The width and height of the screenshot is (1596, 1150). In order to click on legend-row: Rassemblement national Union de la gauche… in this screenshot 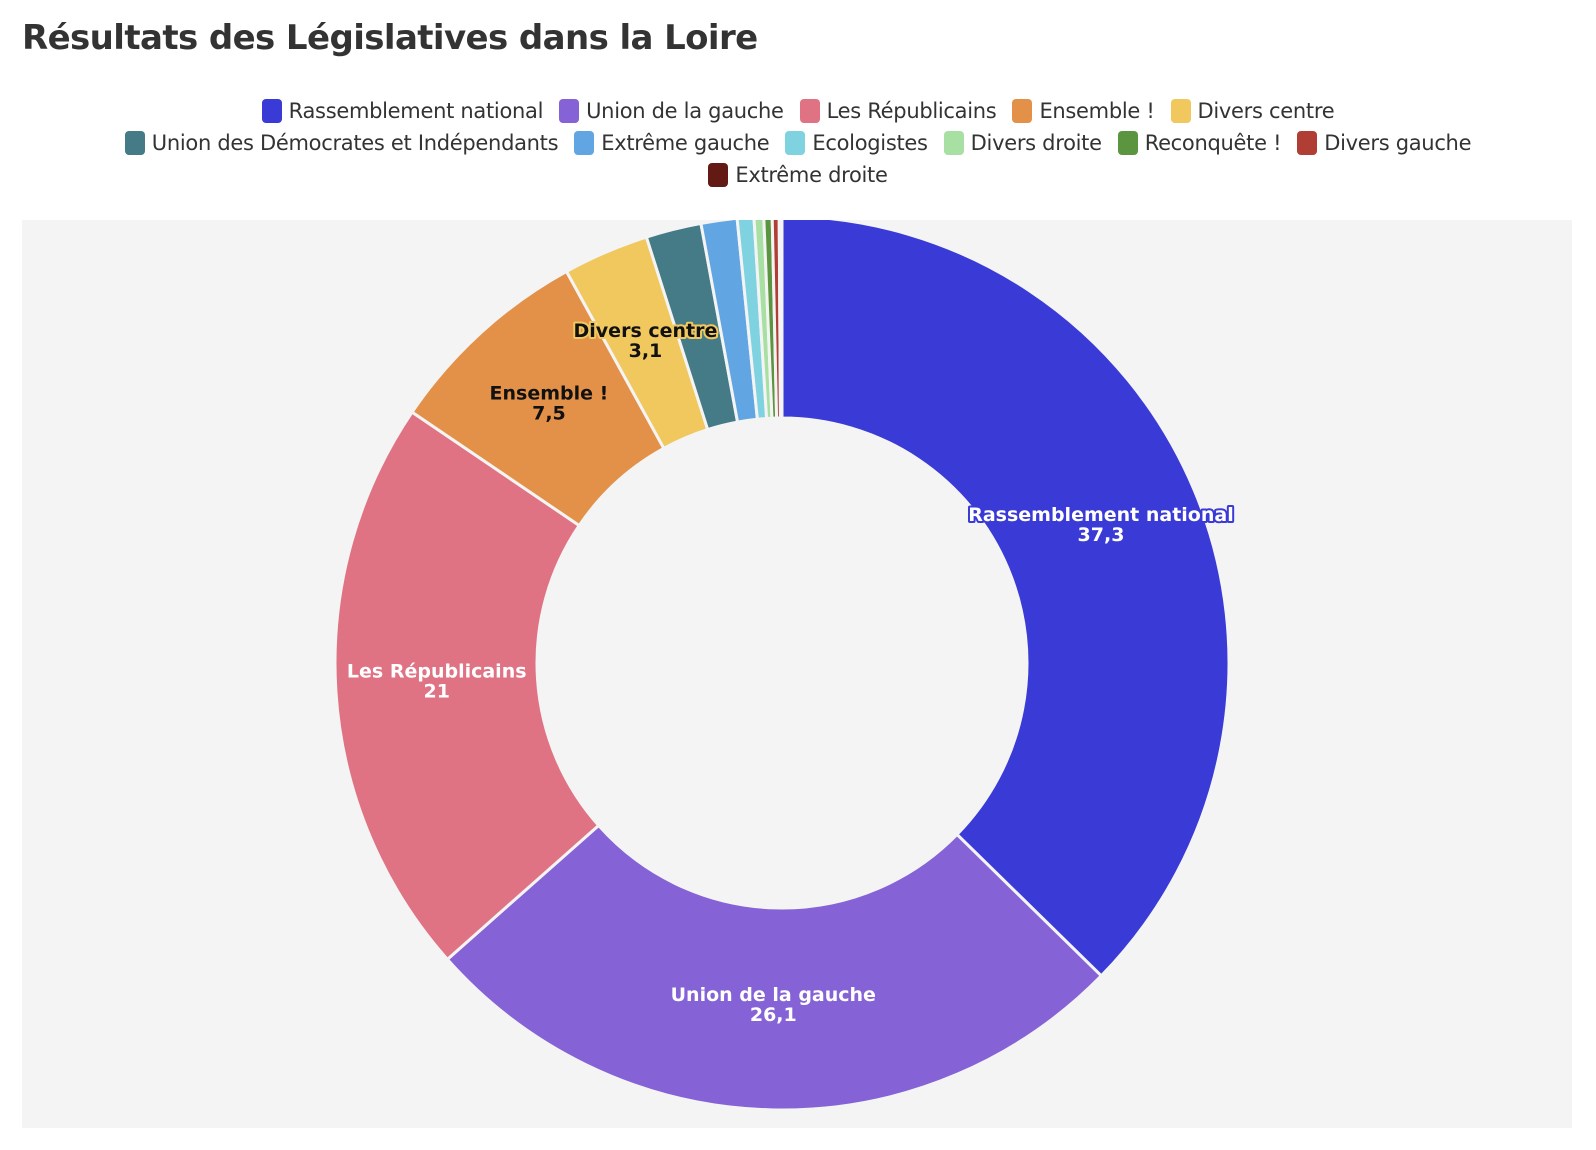, I will do `click(798, 111)`.